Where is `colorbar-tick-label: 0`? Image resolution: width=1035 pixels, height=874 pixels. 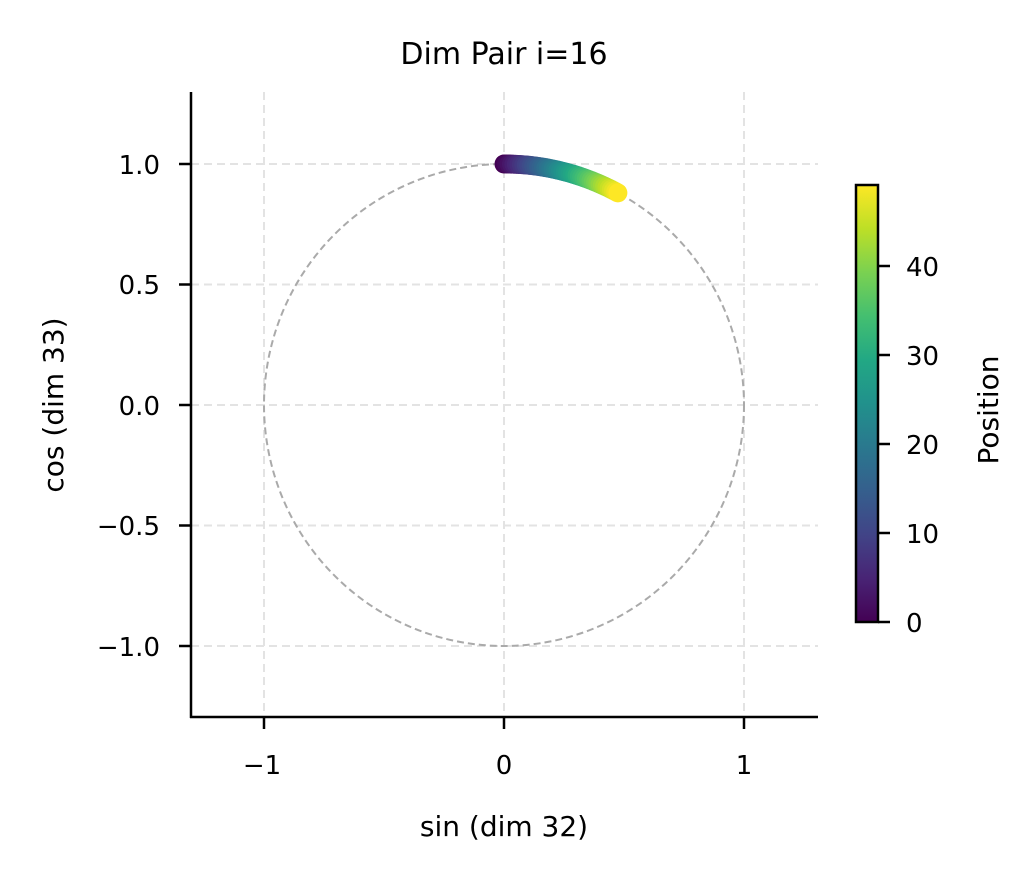 colorbar-tick-label: 0 is located at coordinates (914, 624).